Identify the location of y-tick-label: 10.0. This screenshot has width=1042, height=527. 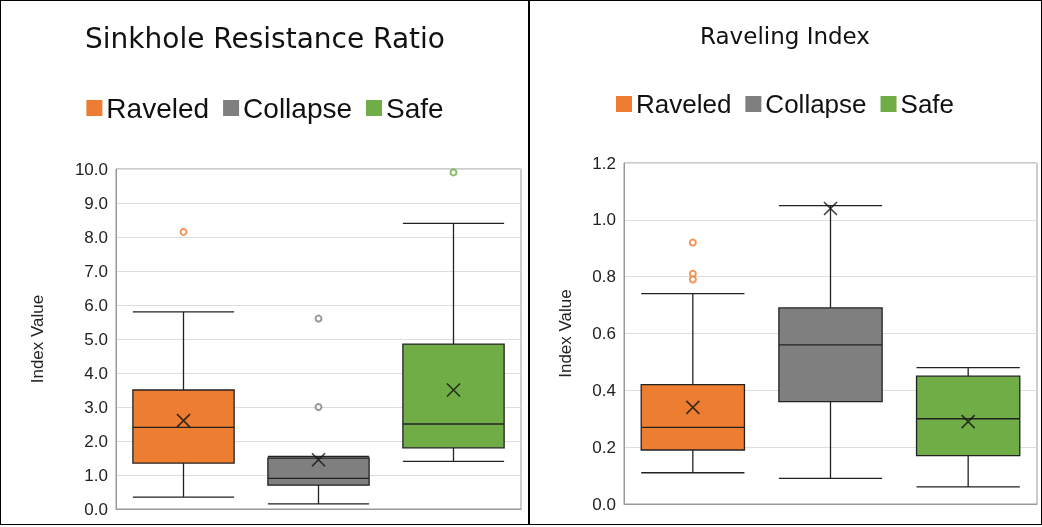
(91, 169).